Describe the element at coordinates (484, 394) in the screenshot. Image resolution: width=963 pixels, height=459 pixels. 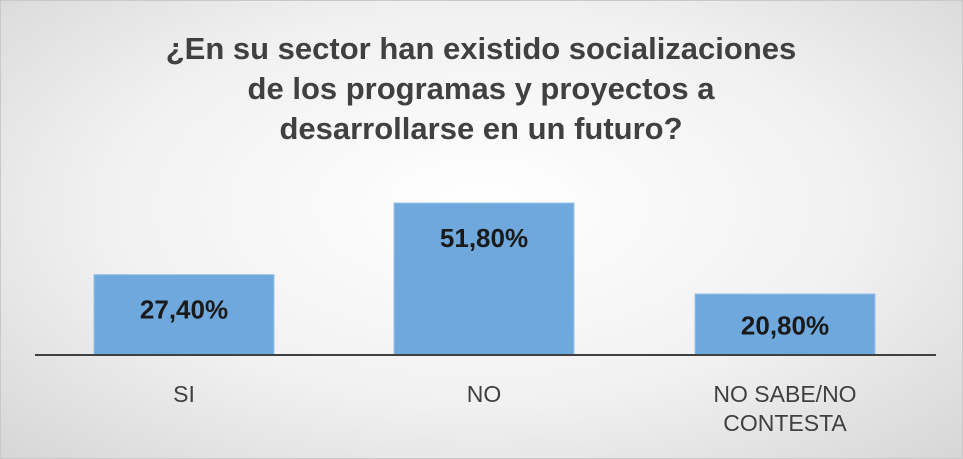
I see `category-label-2: NO` at that location.